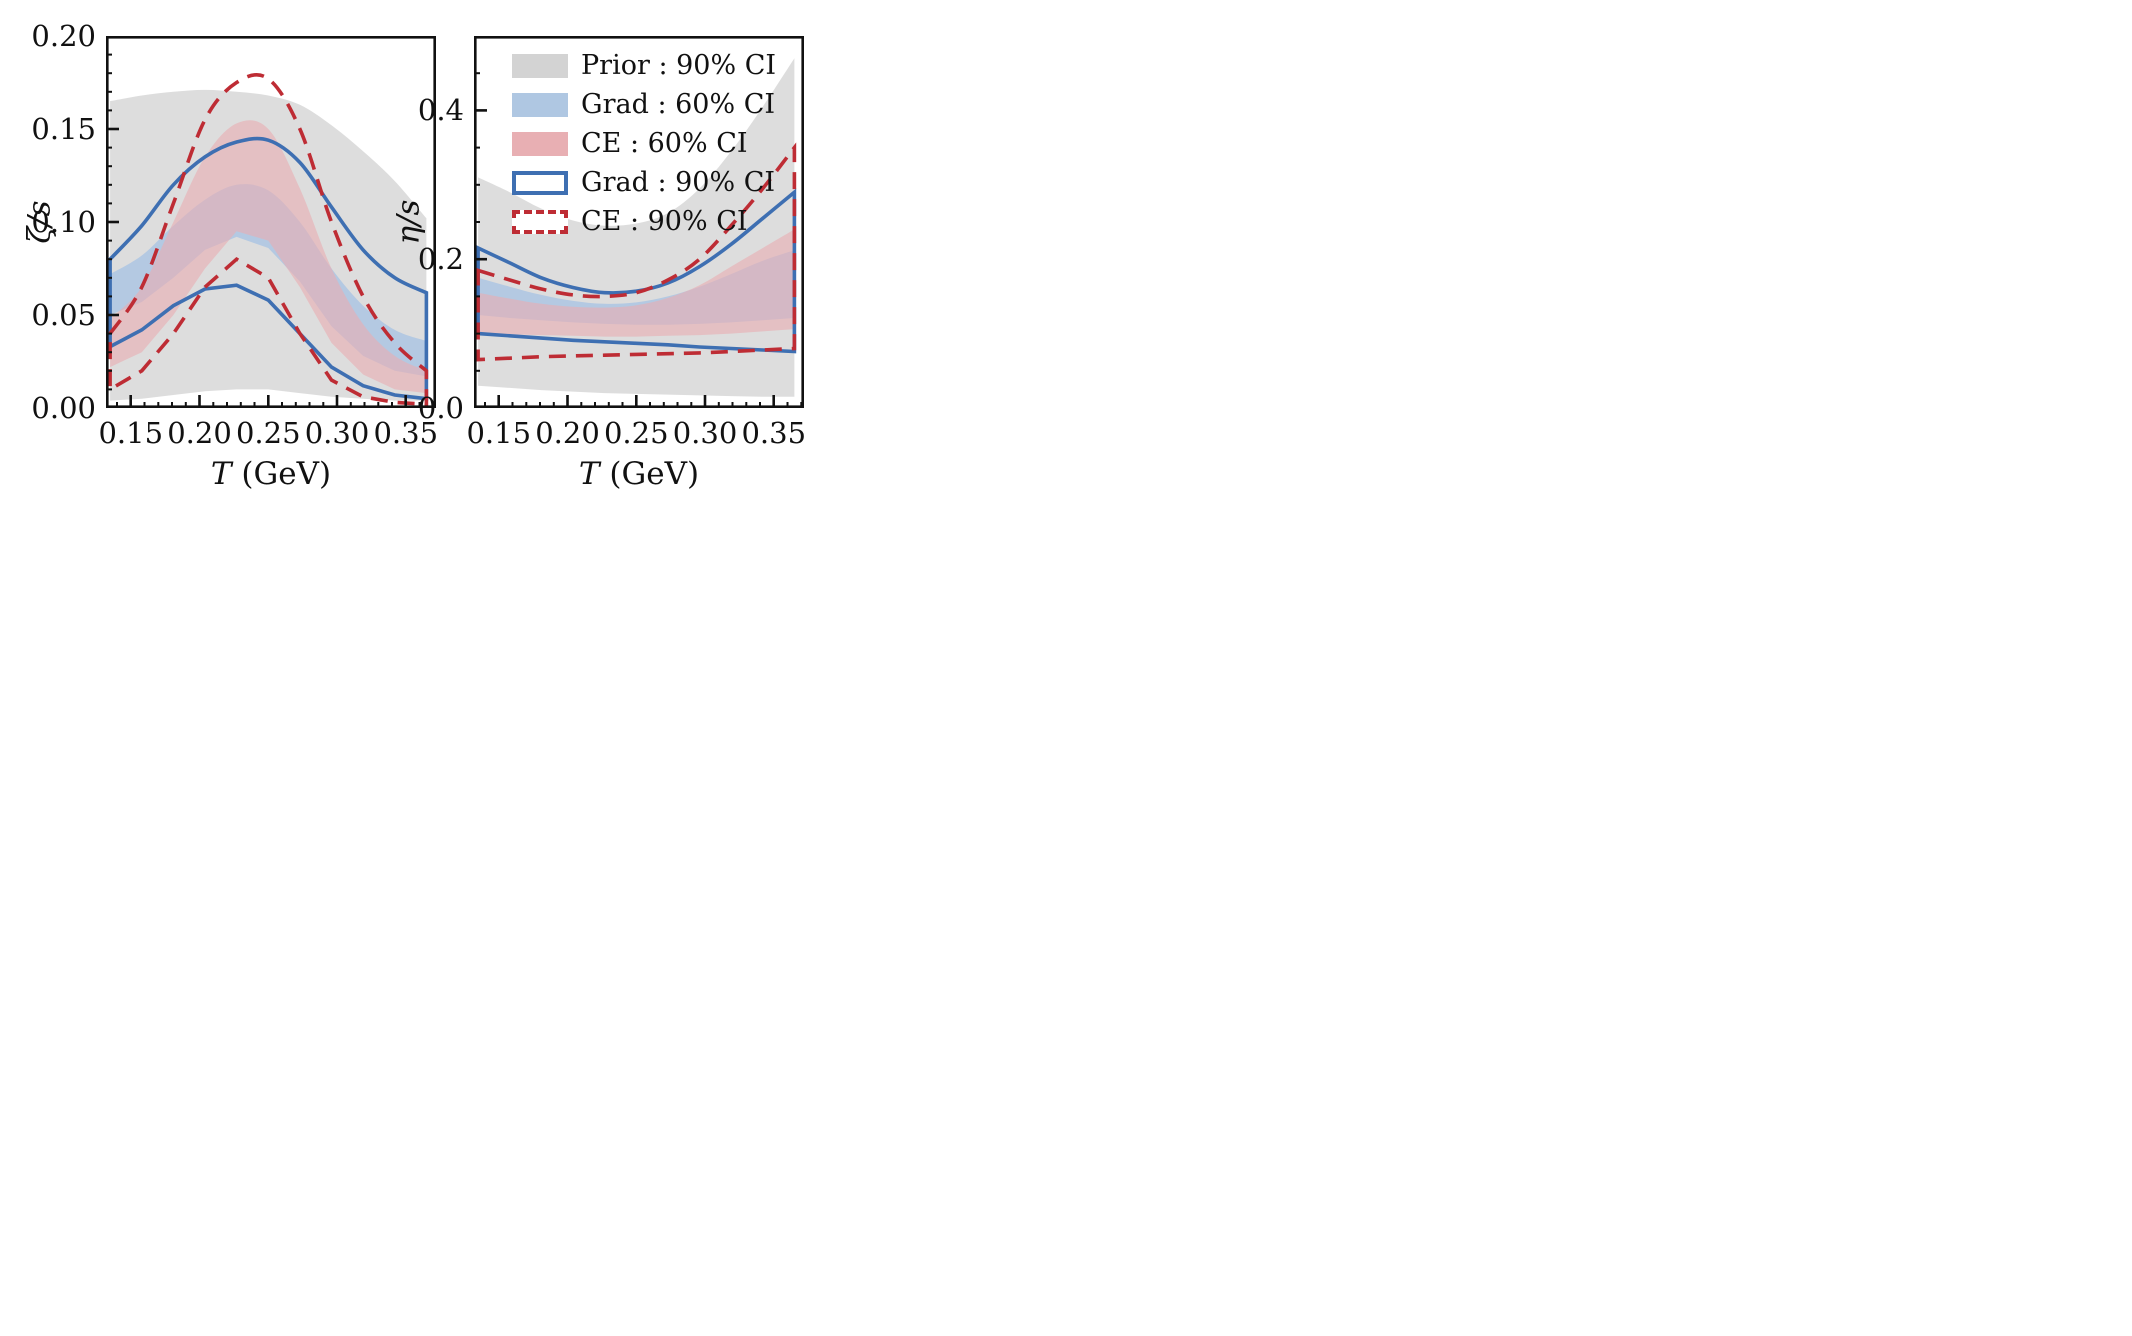 This screenshot has height=1336, width=2132. Describe the element at coordinates (440, 110) in the screenshot. I see `y-tick-label: 0.4` at that location.